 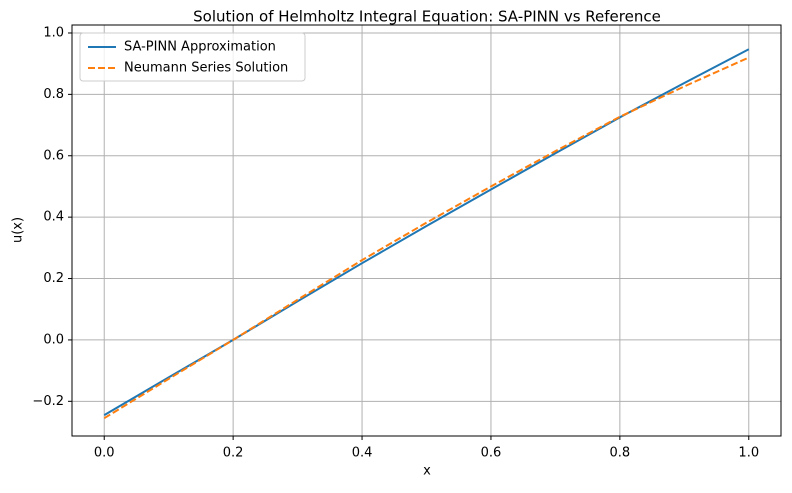 What do you see at coordinates (53, 155) in the screenshot?
I see `y-tick-label: 0.6` at bounding box center [53, 155].